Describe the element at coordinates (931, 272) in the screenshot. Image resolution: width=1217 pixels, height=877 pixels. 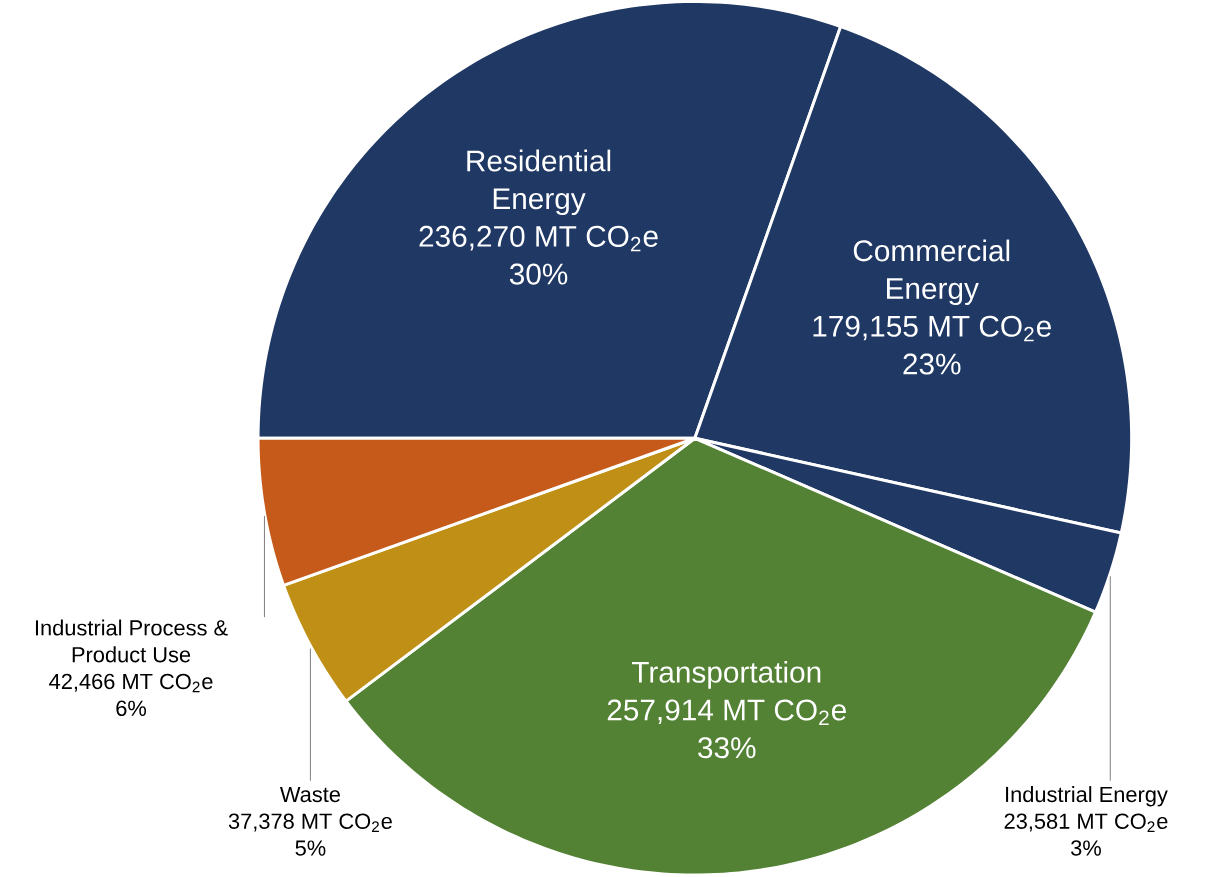
I see `slice-label: Commercial Energy` at that location.